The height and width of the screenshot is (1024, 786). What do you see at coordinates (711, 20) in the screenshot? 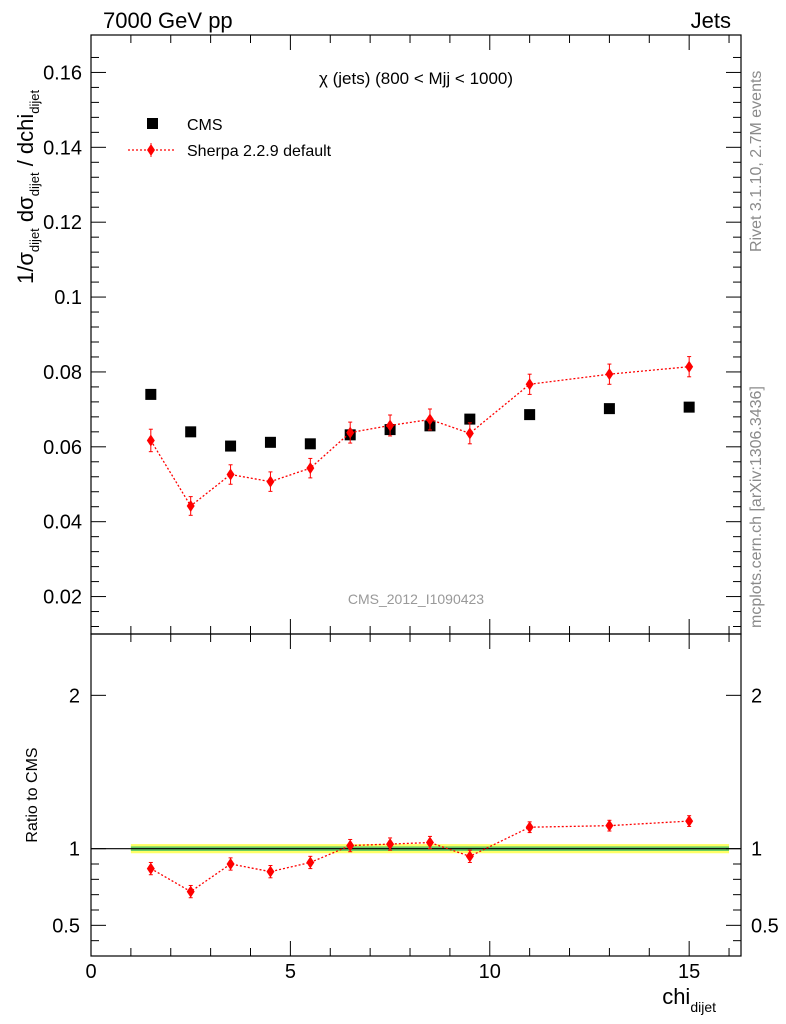
I see `header-right: Jets` at bounding box center [711, 20].